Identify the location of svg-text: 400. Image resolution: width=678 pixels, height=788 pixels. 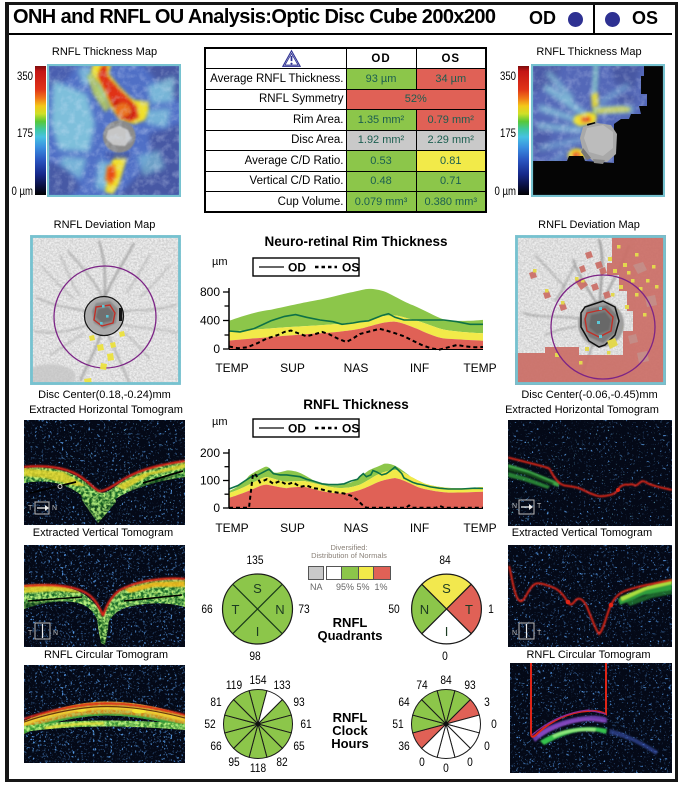
(210, 321).